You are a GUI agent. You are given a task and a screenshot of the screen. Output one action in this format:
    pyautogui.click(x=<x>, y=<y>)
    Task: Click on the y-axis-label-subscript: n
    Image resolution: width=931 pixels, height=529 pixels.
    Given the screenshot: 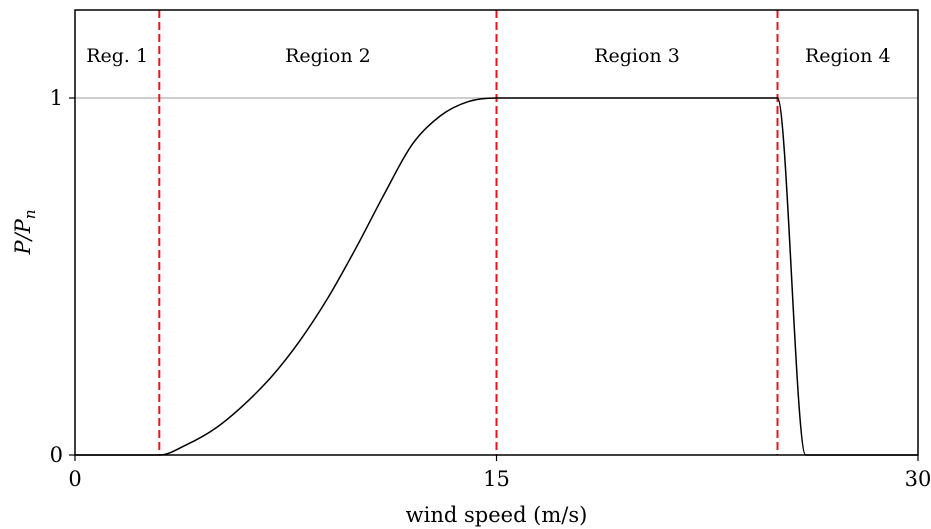 What is the action you would take?
    pyautogui.click(x=30, y=214)
    